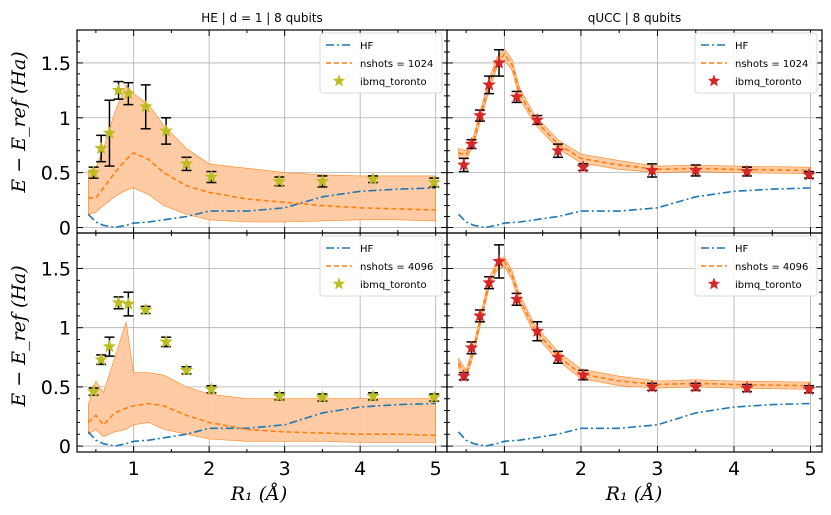 The image size is (831, 515). Describe the element at coordinates (56, 64) in the screenshot. I see `panel1-ytick-label: 1.5` at that location.